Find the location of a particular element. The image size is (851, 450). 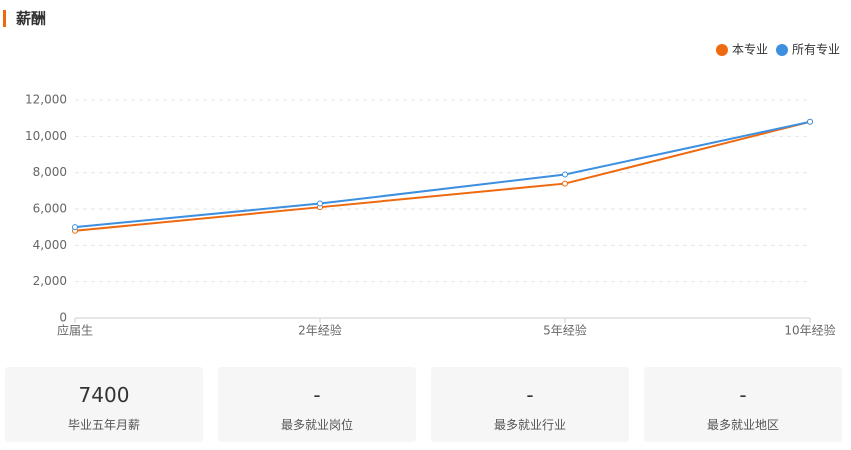

y-tick-label: 10,000 is located at coordinates (46, 136).